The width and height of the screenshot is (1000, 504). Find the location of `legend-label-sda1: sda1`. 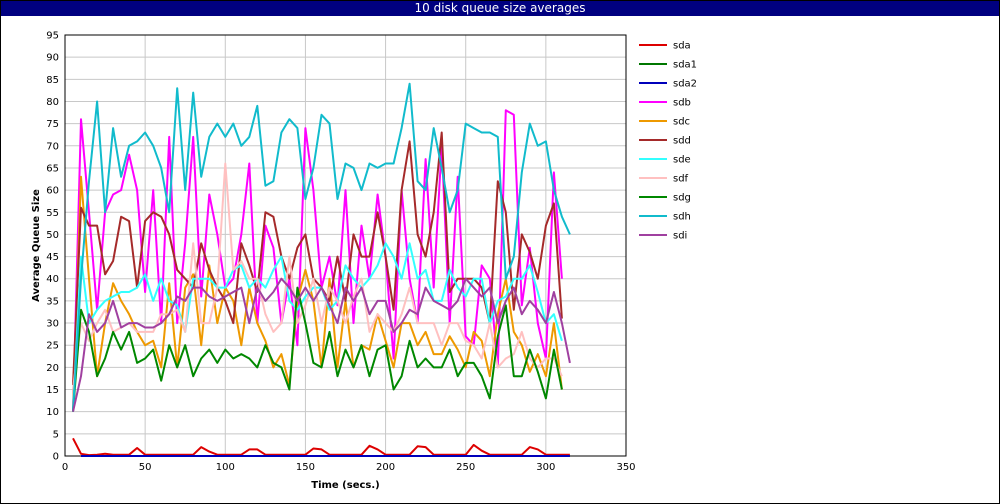

legend-label-sda1: sda1 is located at coordinates (685, 65).